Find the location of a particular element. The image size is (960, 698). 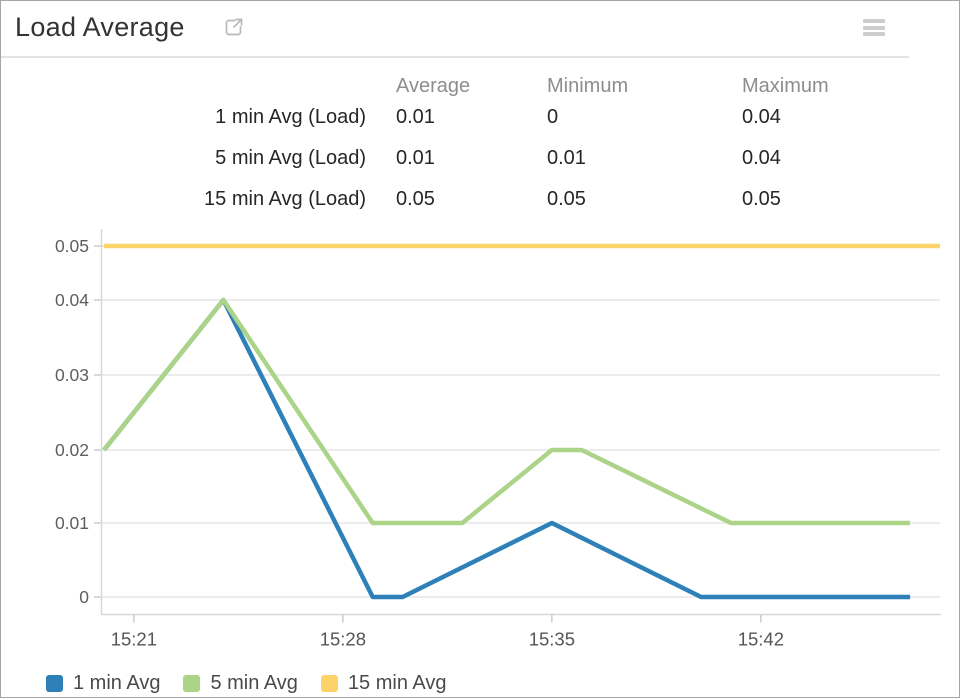

legend-item-5min: 5 min Avg is located at coordinates (240, 683).